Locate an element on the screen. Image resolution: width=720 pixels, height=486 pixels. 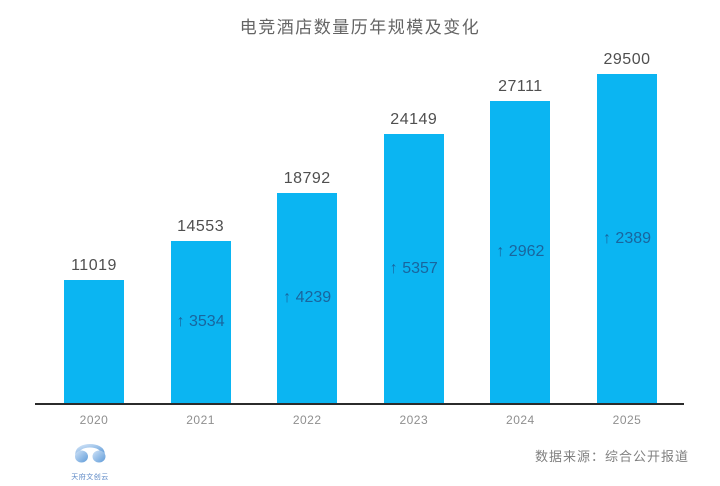
bar-delta-label: ↑ 2389 is located at coordinates (627, 238).